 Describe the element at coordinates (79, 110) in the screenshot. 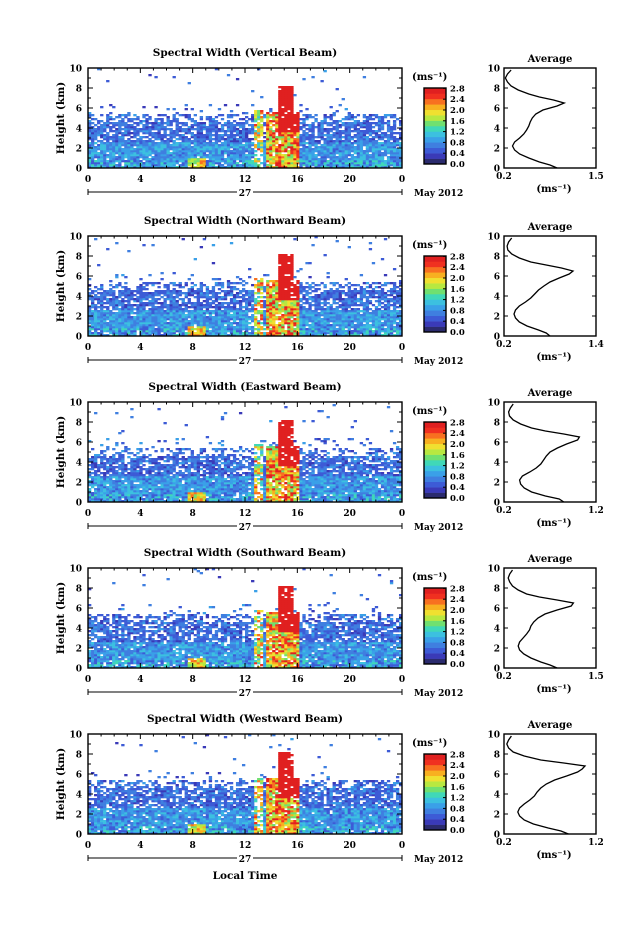

I see `y-tick-label: 6` at that location.